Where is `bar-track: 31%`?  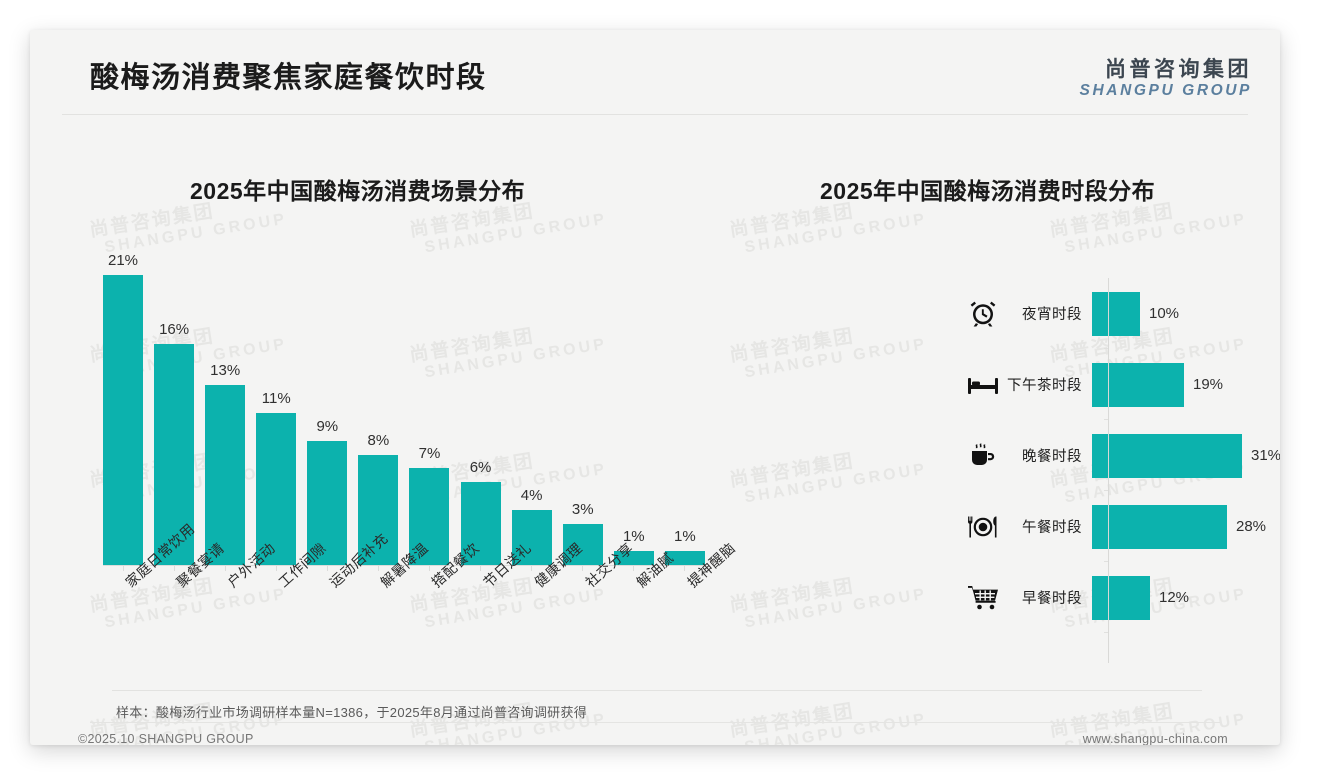 bar-track: 31% is located at coordinates (1186, 455).